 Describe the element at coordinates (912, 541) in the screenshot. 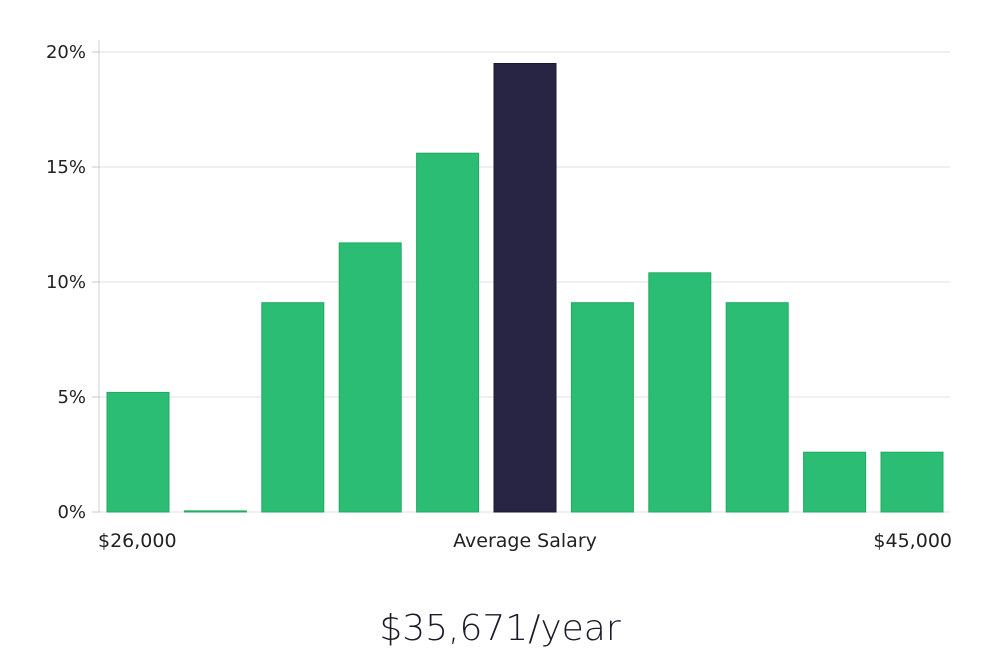

I see `x-max-label: $45,000` at that location.